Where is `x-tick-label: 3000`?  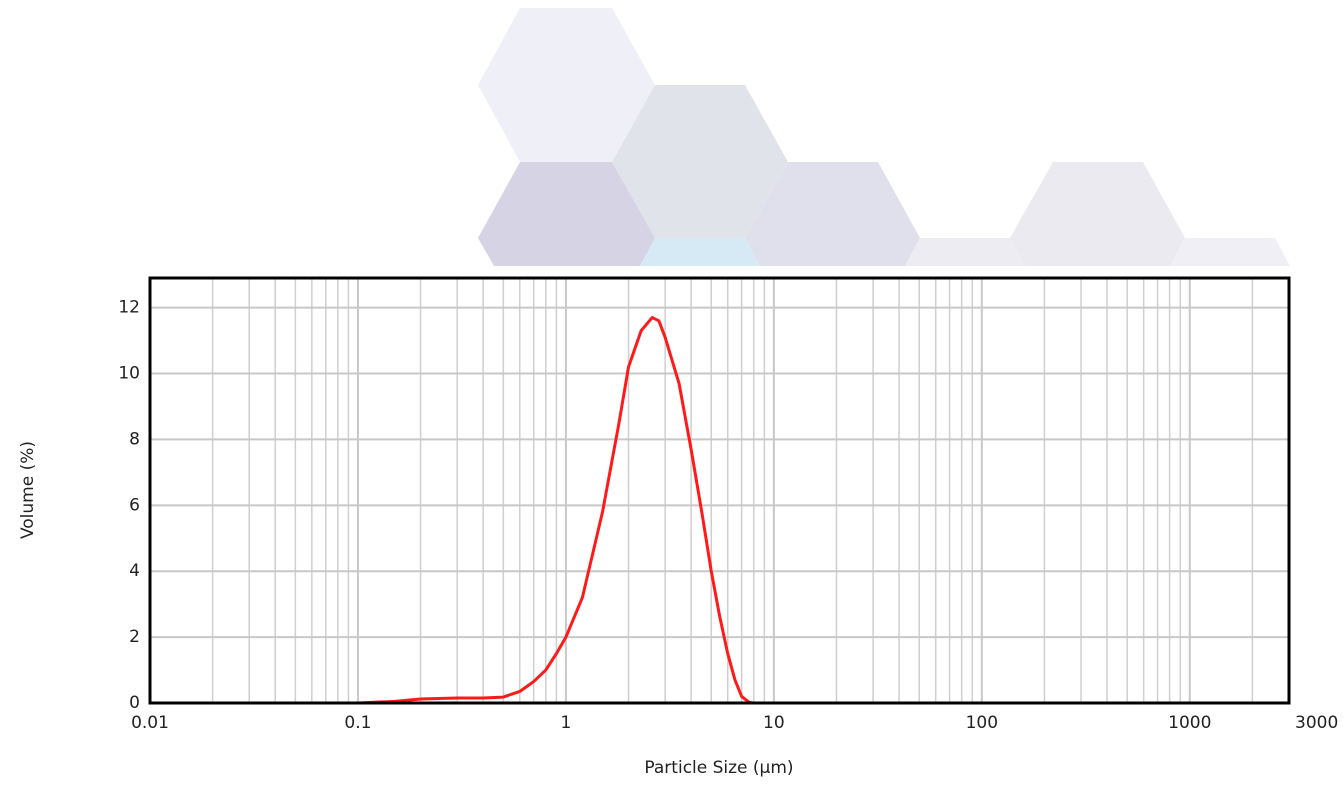
x-tick-label: 3000 is located at coordinates (1316, 723).